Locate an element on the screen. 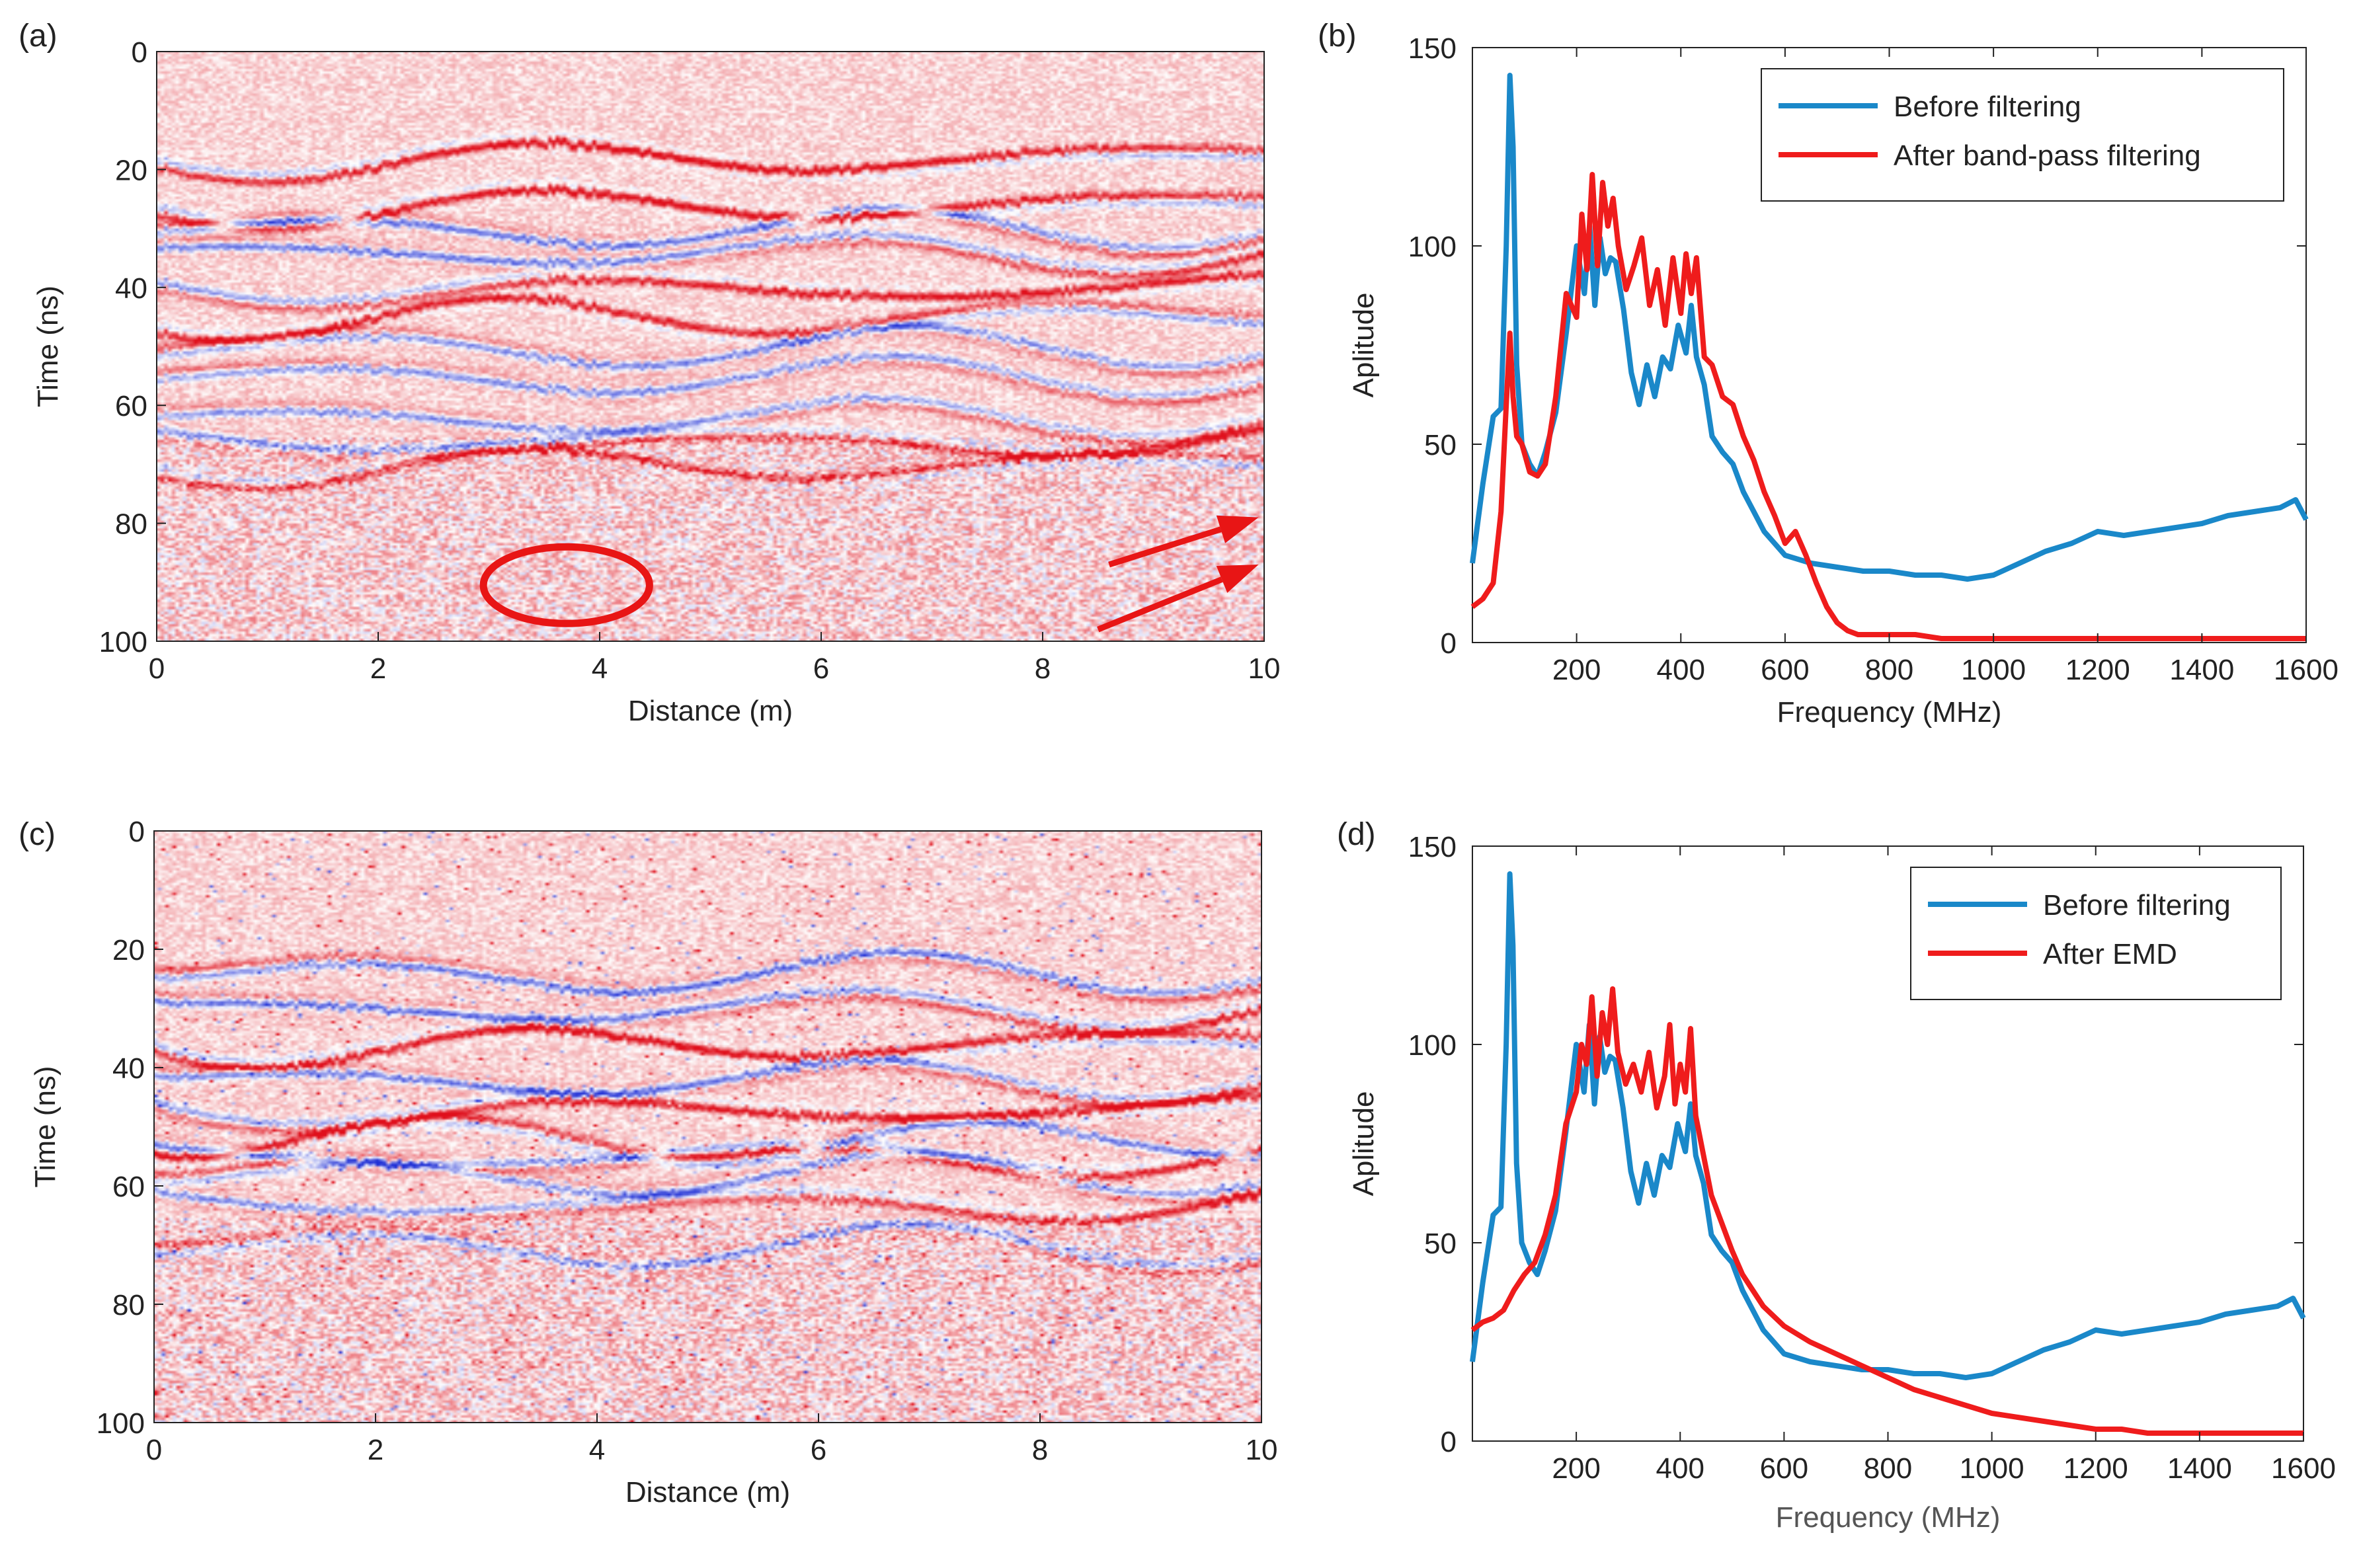 The height and width of the screenshot is (1568, 2361). legend: Before filtering After EMD is located at coordinates (2096, 933).